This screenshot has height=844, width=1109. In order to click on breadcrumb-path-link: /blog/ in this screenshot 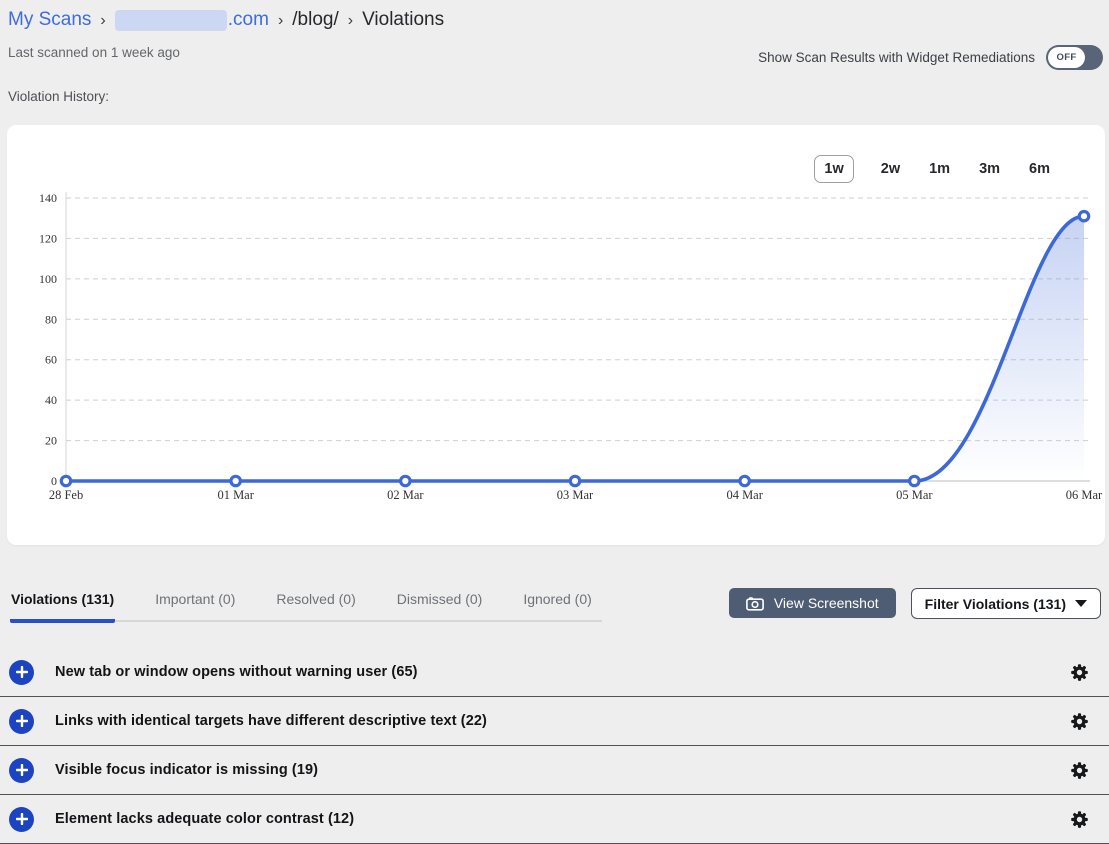, I will do `click(315, 19)`.